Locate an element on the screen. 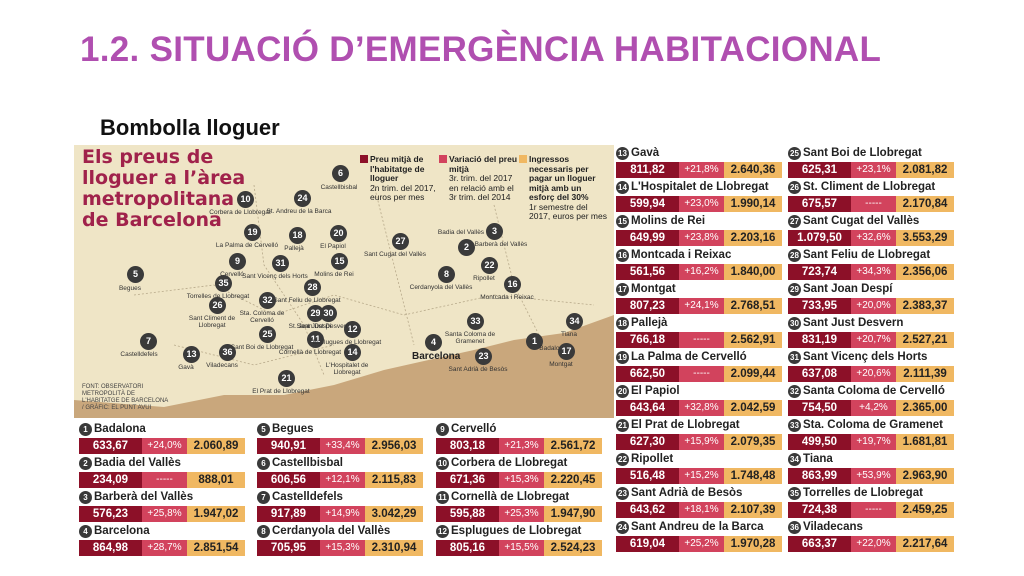 Image resolution: width=1024 pixels, height=576 pixels. card-values: 595,88 +25,3% 1.947,90 is located at coordinates (519, 514).